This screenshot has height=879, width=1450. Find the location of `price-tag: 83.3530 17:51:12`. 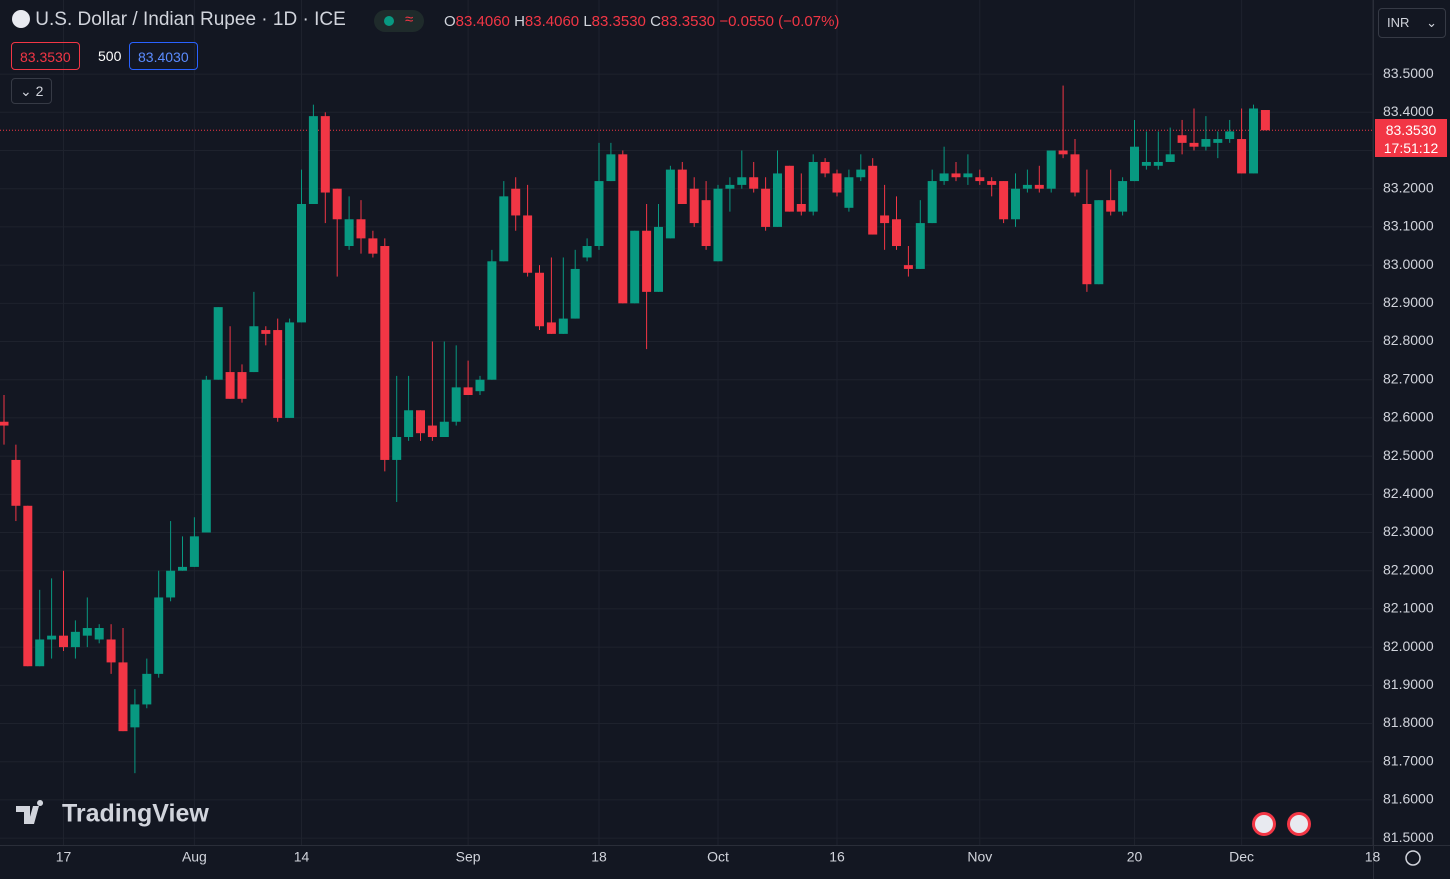

price-tag: 83.3530 17:51:12 is located at coordinates (1411, 138).